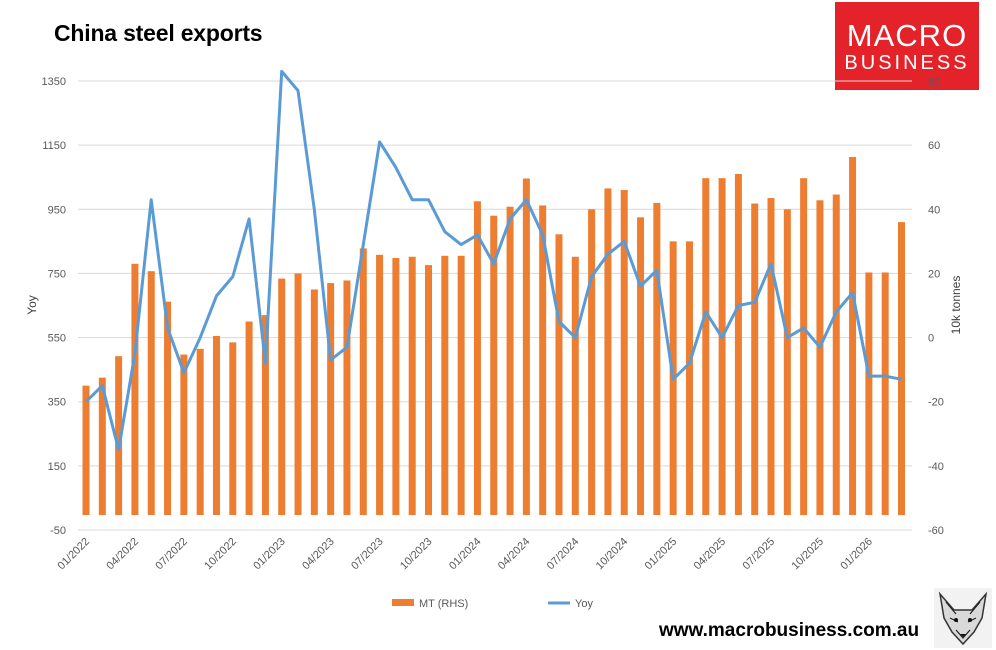 Image resolution: width=996 pixels, height=650 pixels. What do you see at coordinates (936, 467) in the screenshot?
I see `right-tick-label: -40` at bounding box center [936, 467].